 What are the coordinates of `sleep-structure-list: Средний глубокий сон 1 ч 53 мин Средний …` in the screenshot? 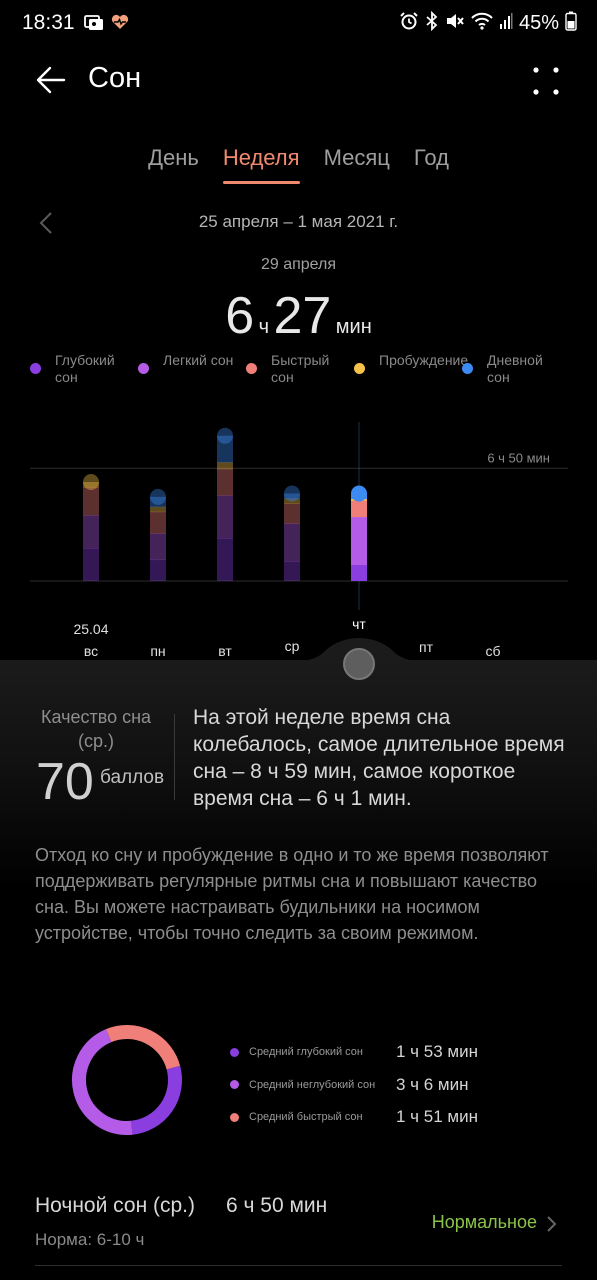 It's located at (390, 1085).